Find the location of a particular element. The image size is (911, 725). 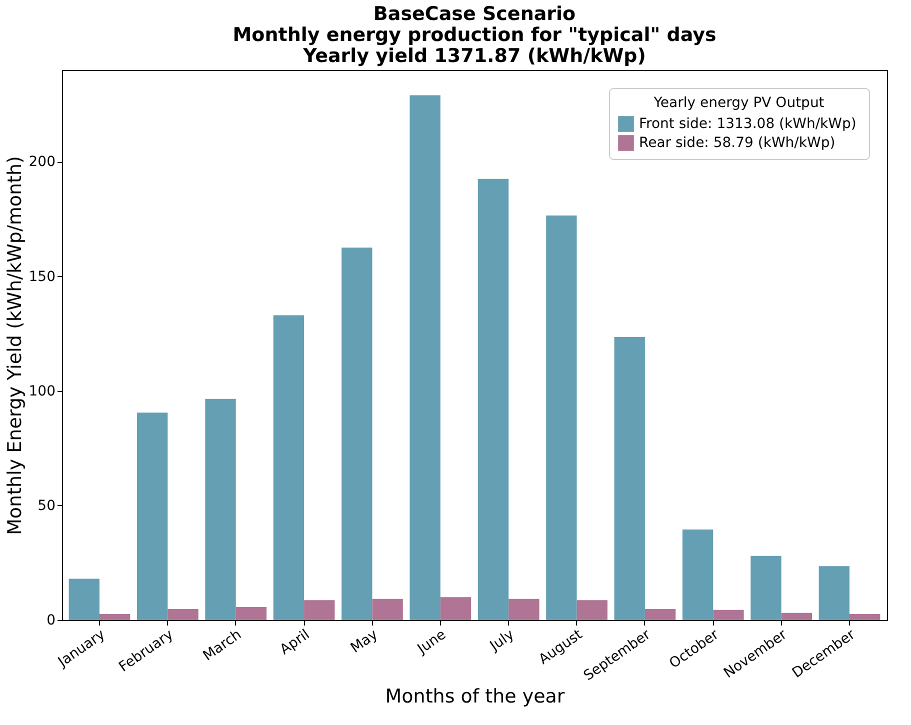

y-tick-label: 150 is located at coordinates (42, 276).